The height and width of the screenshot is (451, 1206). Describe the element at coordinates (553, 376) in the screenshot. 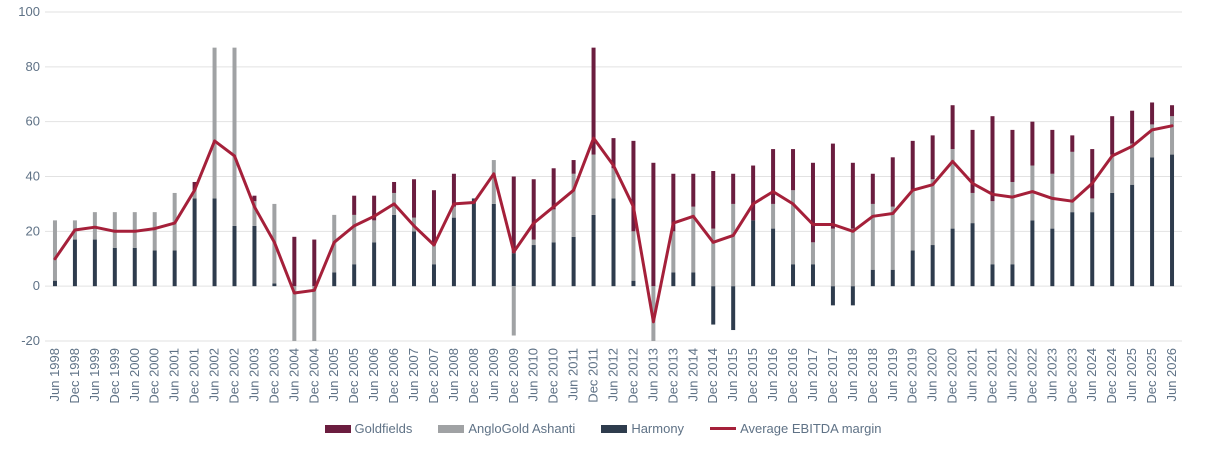

I see `x-tick-label: Dec 2010` at that location.